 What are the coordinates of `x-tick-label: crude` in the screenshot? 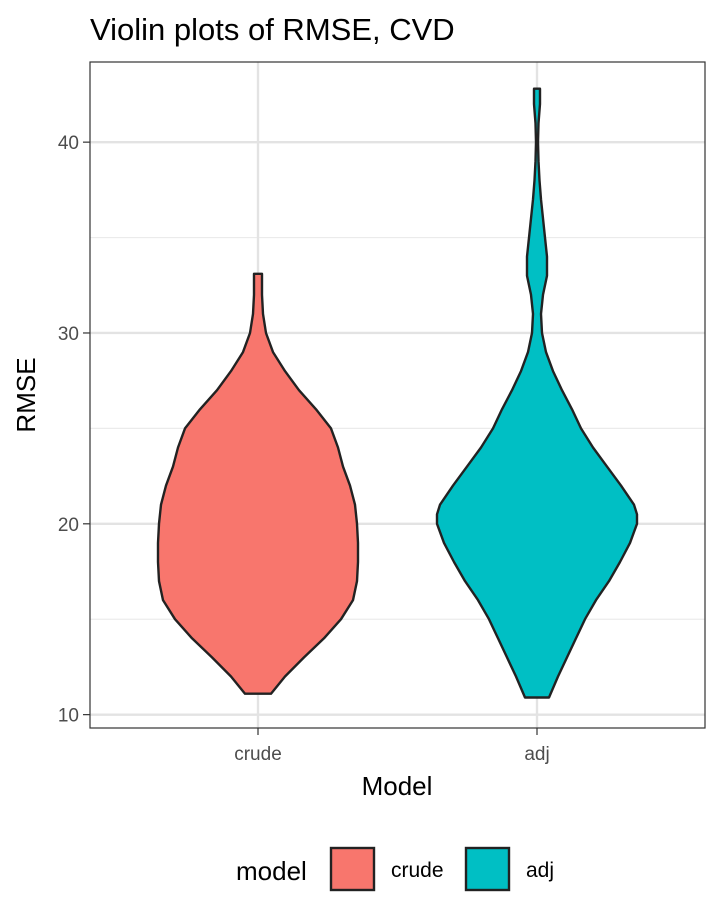 It's located at (258, 754).